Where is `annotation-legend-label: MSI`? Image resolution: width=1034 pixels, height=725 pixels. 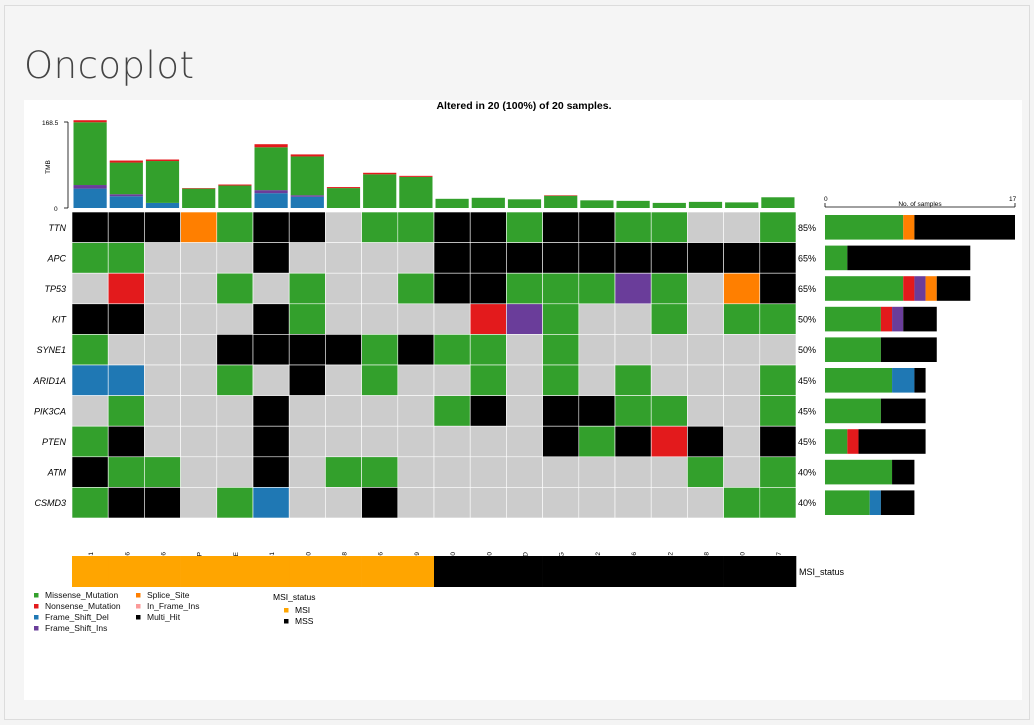
annotation-legend-label: MSI is located at coordinates (302, 610).